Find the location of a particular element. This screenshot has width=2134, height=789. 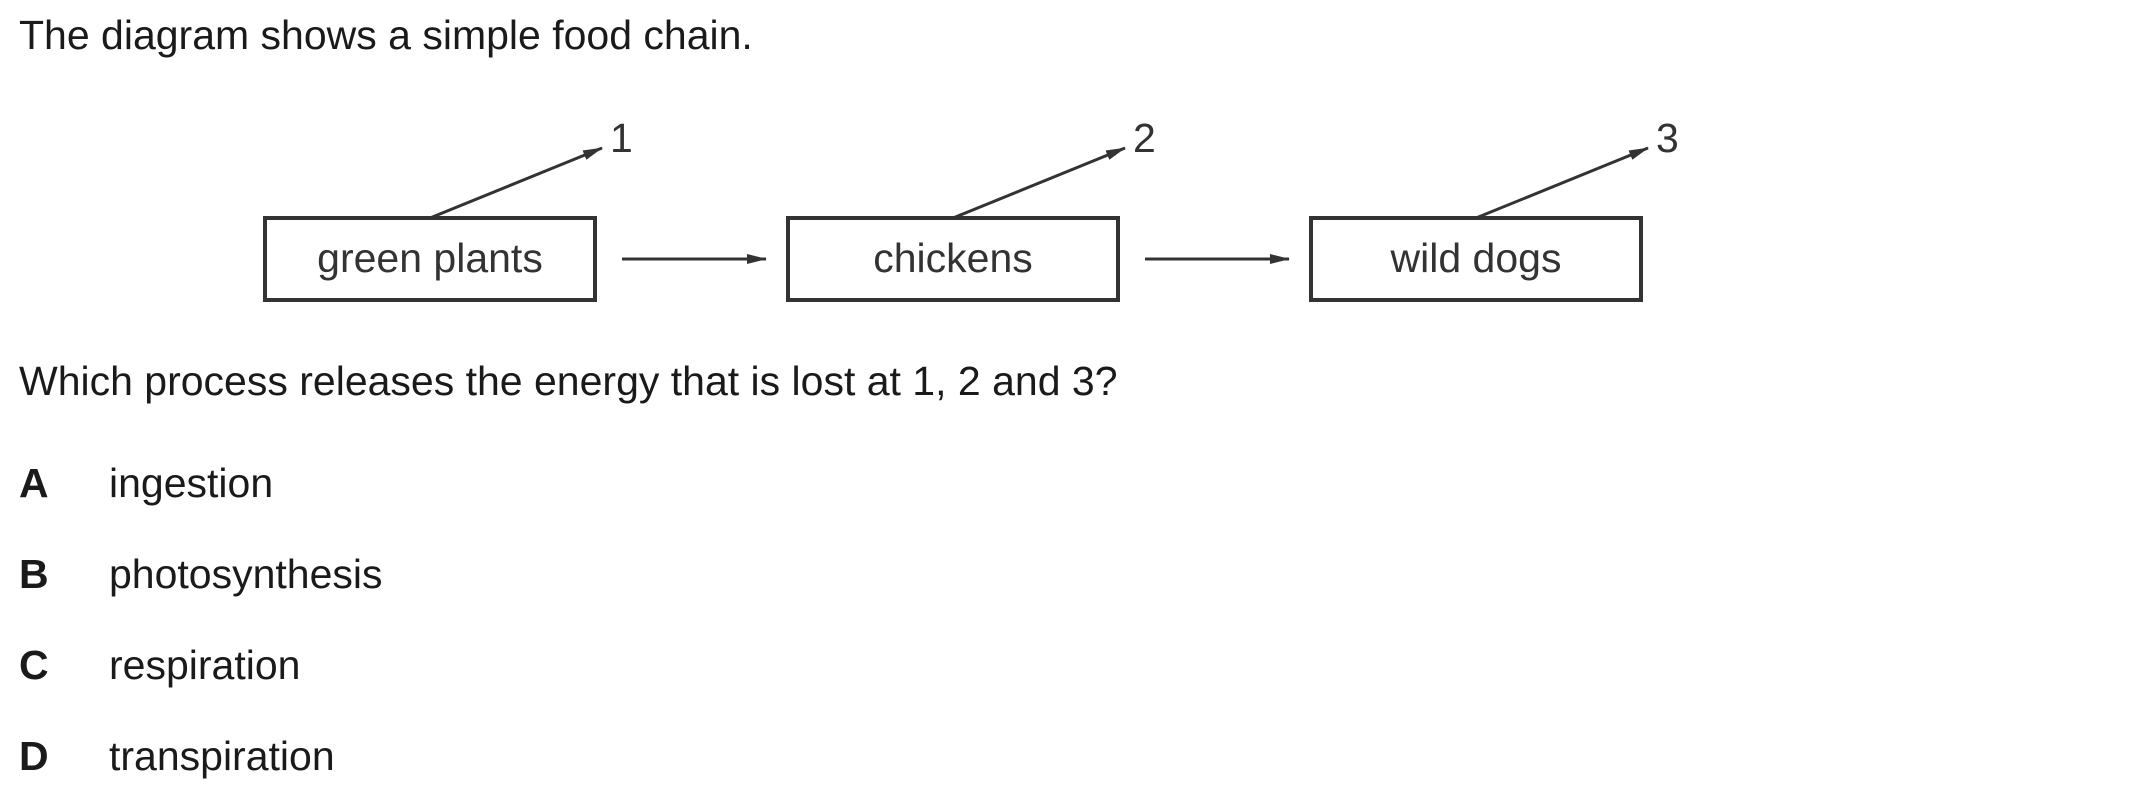

organism-label: wild dogs is located at coordinates (1476, 258).